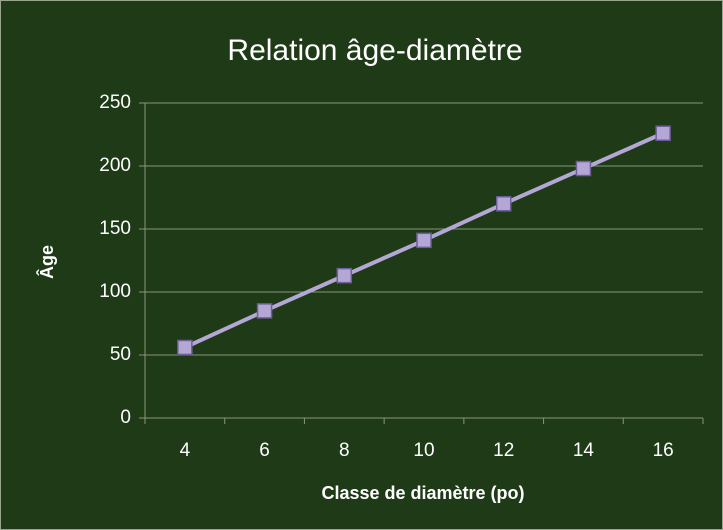  I want to click on x-tick-label: 16, so click(663, 450).